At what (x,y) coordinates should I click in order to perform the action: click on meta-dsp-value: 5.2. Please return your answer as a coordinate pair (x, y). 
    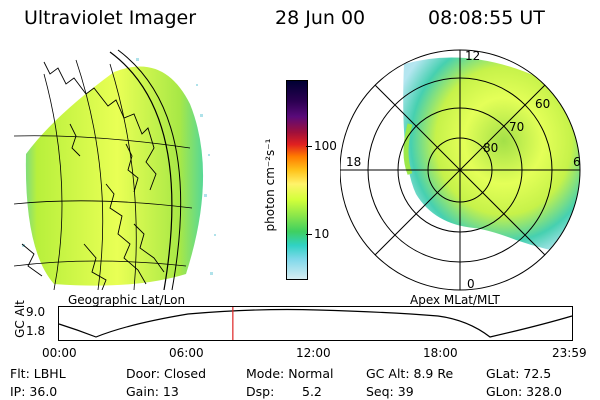
    Looking at the image, I should click on (312, 391).